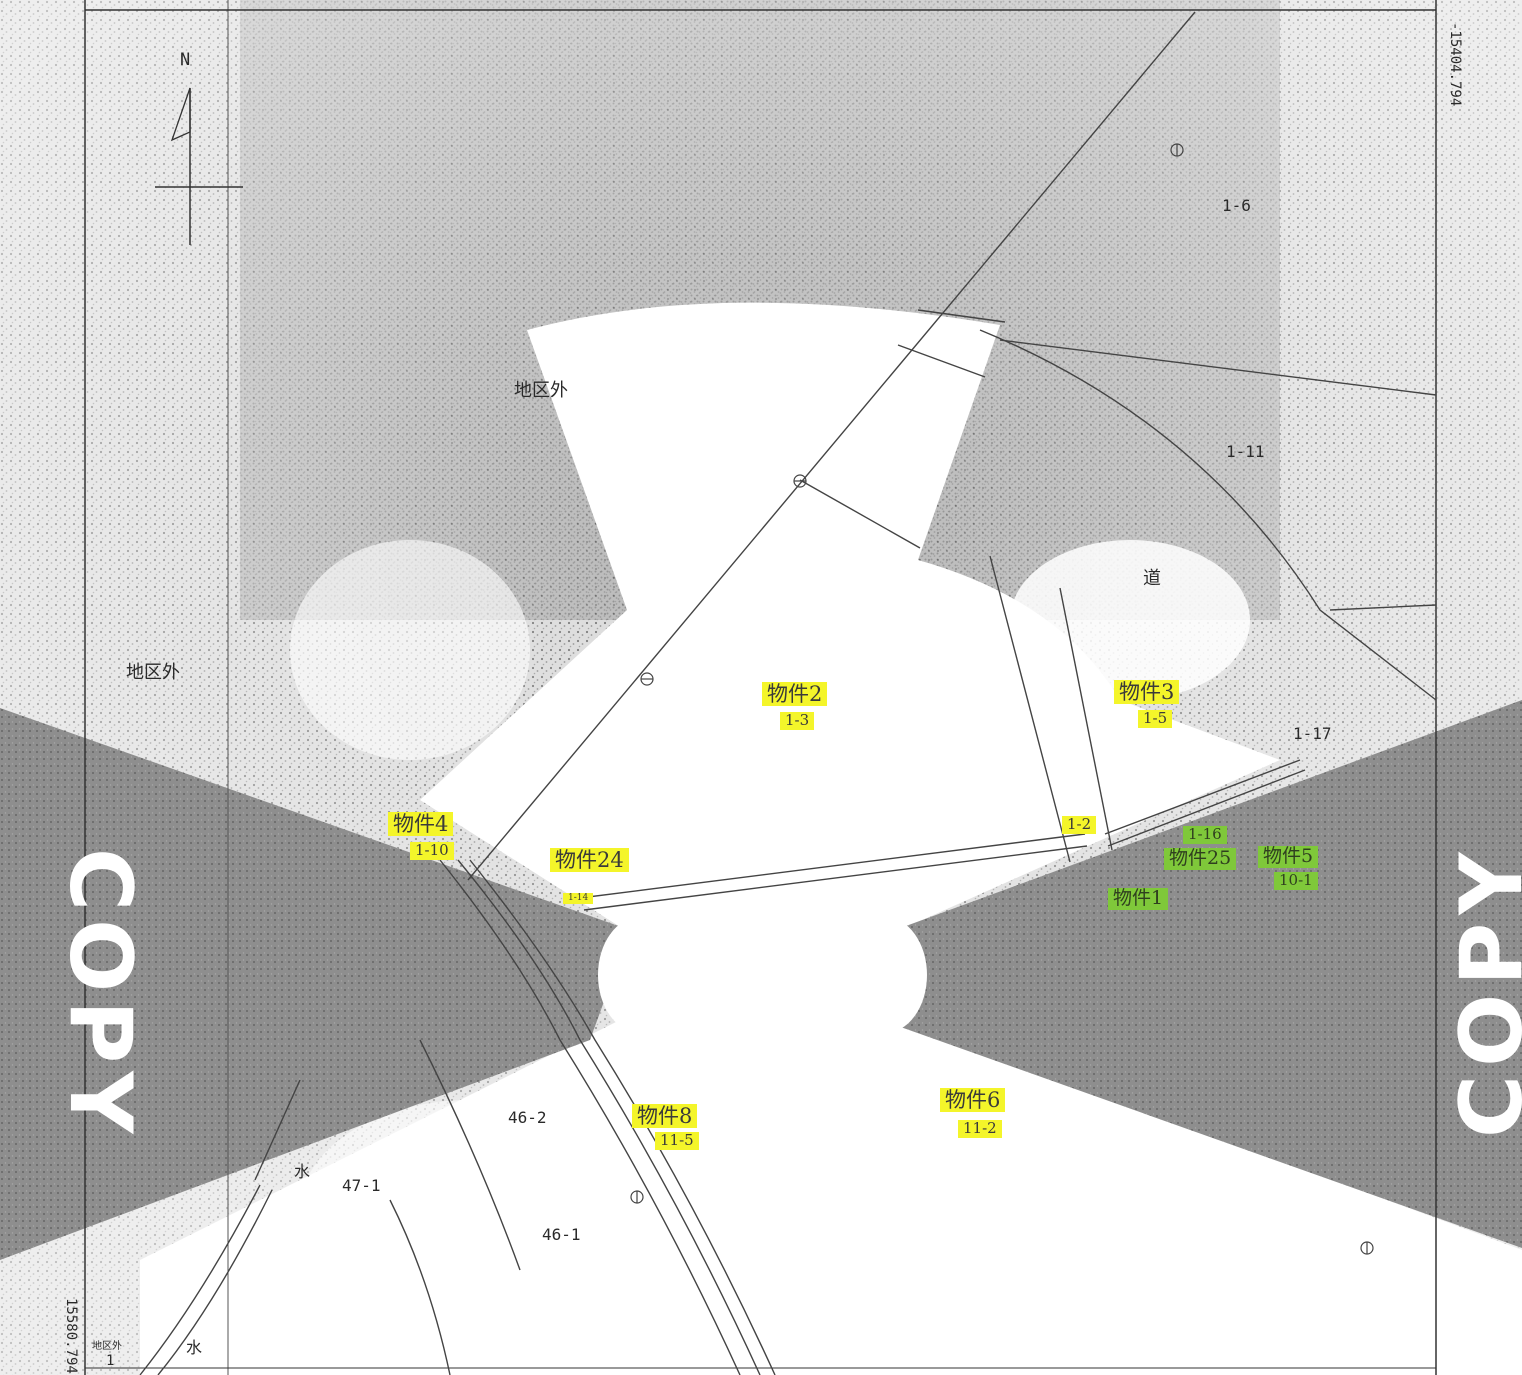 This screenshot has height=1375, width=1522. Describe the element at coordinates (1155, 719) in the screenshot. I see `property-parcel: 1-5` at that location.